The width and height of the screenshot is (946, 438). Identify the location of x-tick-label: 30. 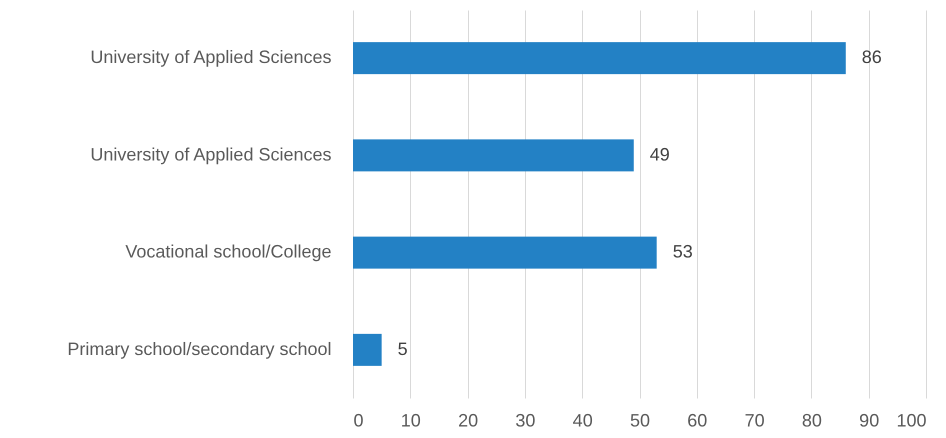
(525, 420).